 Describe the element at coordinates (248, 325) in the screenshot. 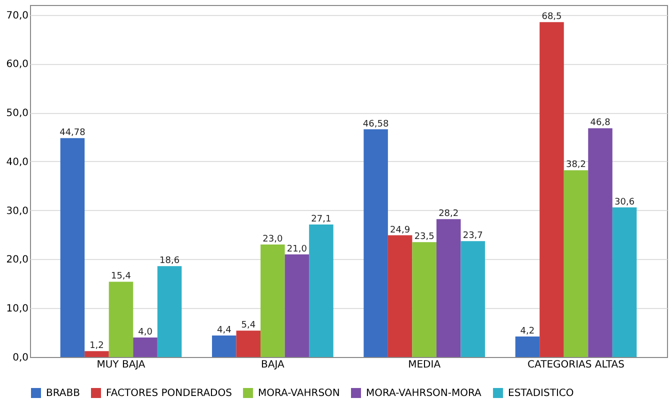

I see `data-label: 5,4` at that location.